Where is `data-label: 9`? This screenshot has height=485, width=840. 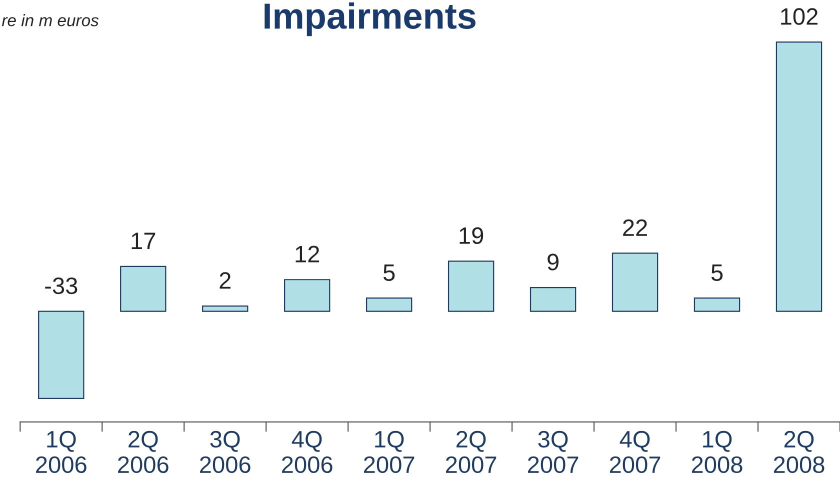
data-label: 9 is located at coordinates (553, 262).